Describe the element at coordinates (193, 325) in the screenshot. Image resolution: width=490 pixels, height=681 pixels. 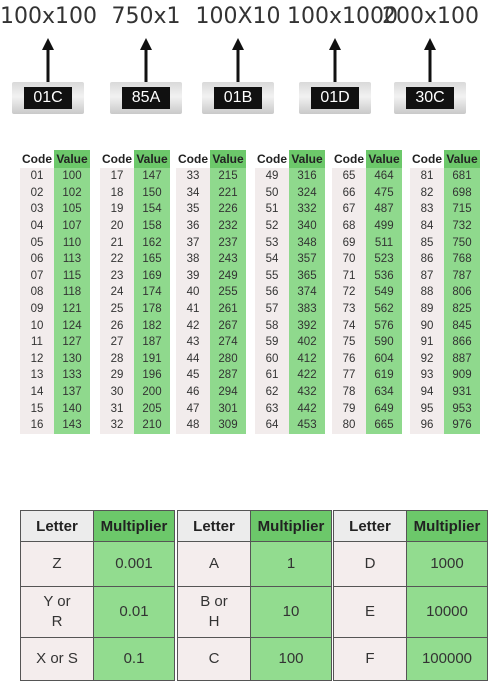
I see `code-cell: 42` at that location.